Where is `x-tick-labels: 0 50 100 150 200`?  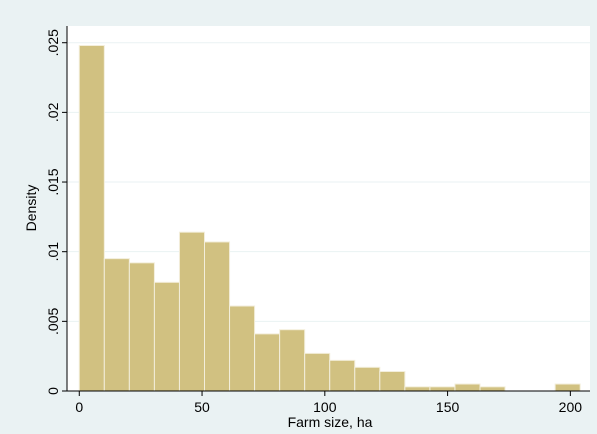 x-tick-labels: 0 50 100 150 200 is located at coordinates (328, 407).